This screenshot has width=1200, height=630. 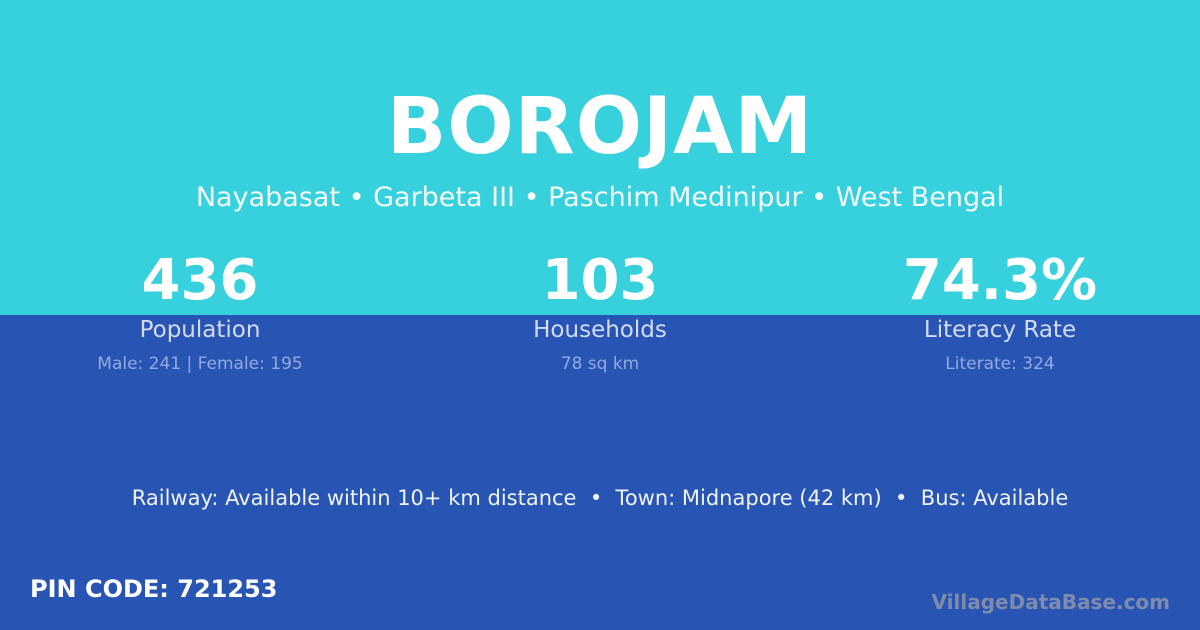 I want to click on pin-code: PIN CODE: 721253, so click(x=154, y=589).